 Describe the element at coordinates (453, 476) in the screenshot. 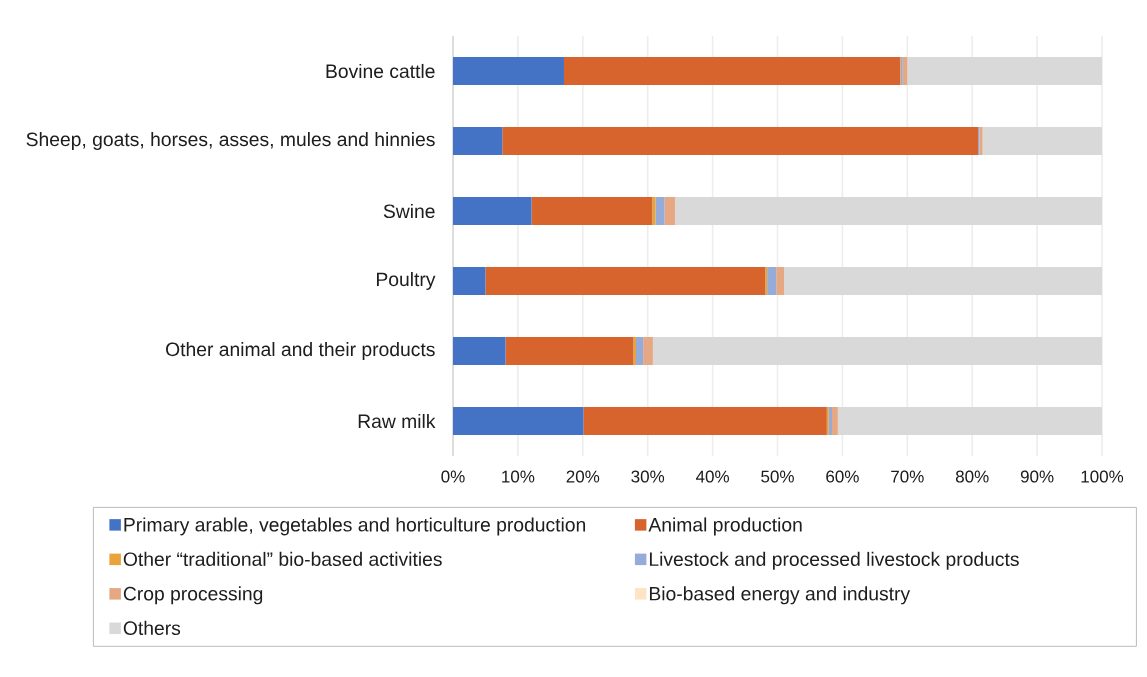

I see `x-tick-label: 0%` at that location.